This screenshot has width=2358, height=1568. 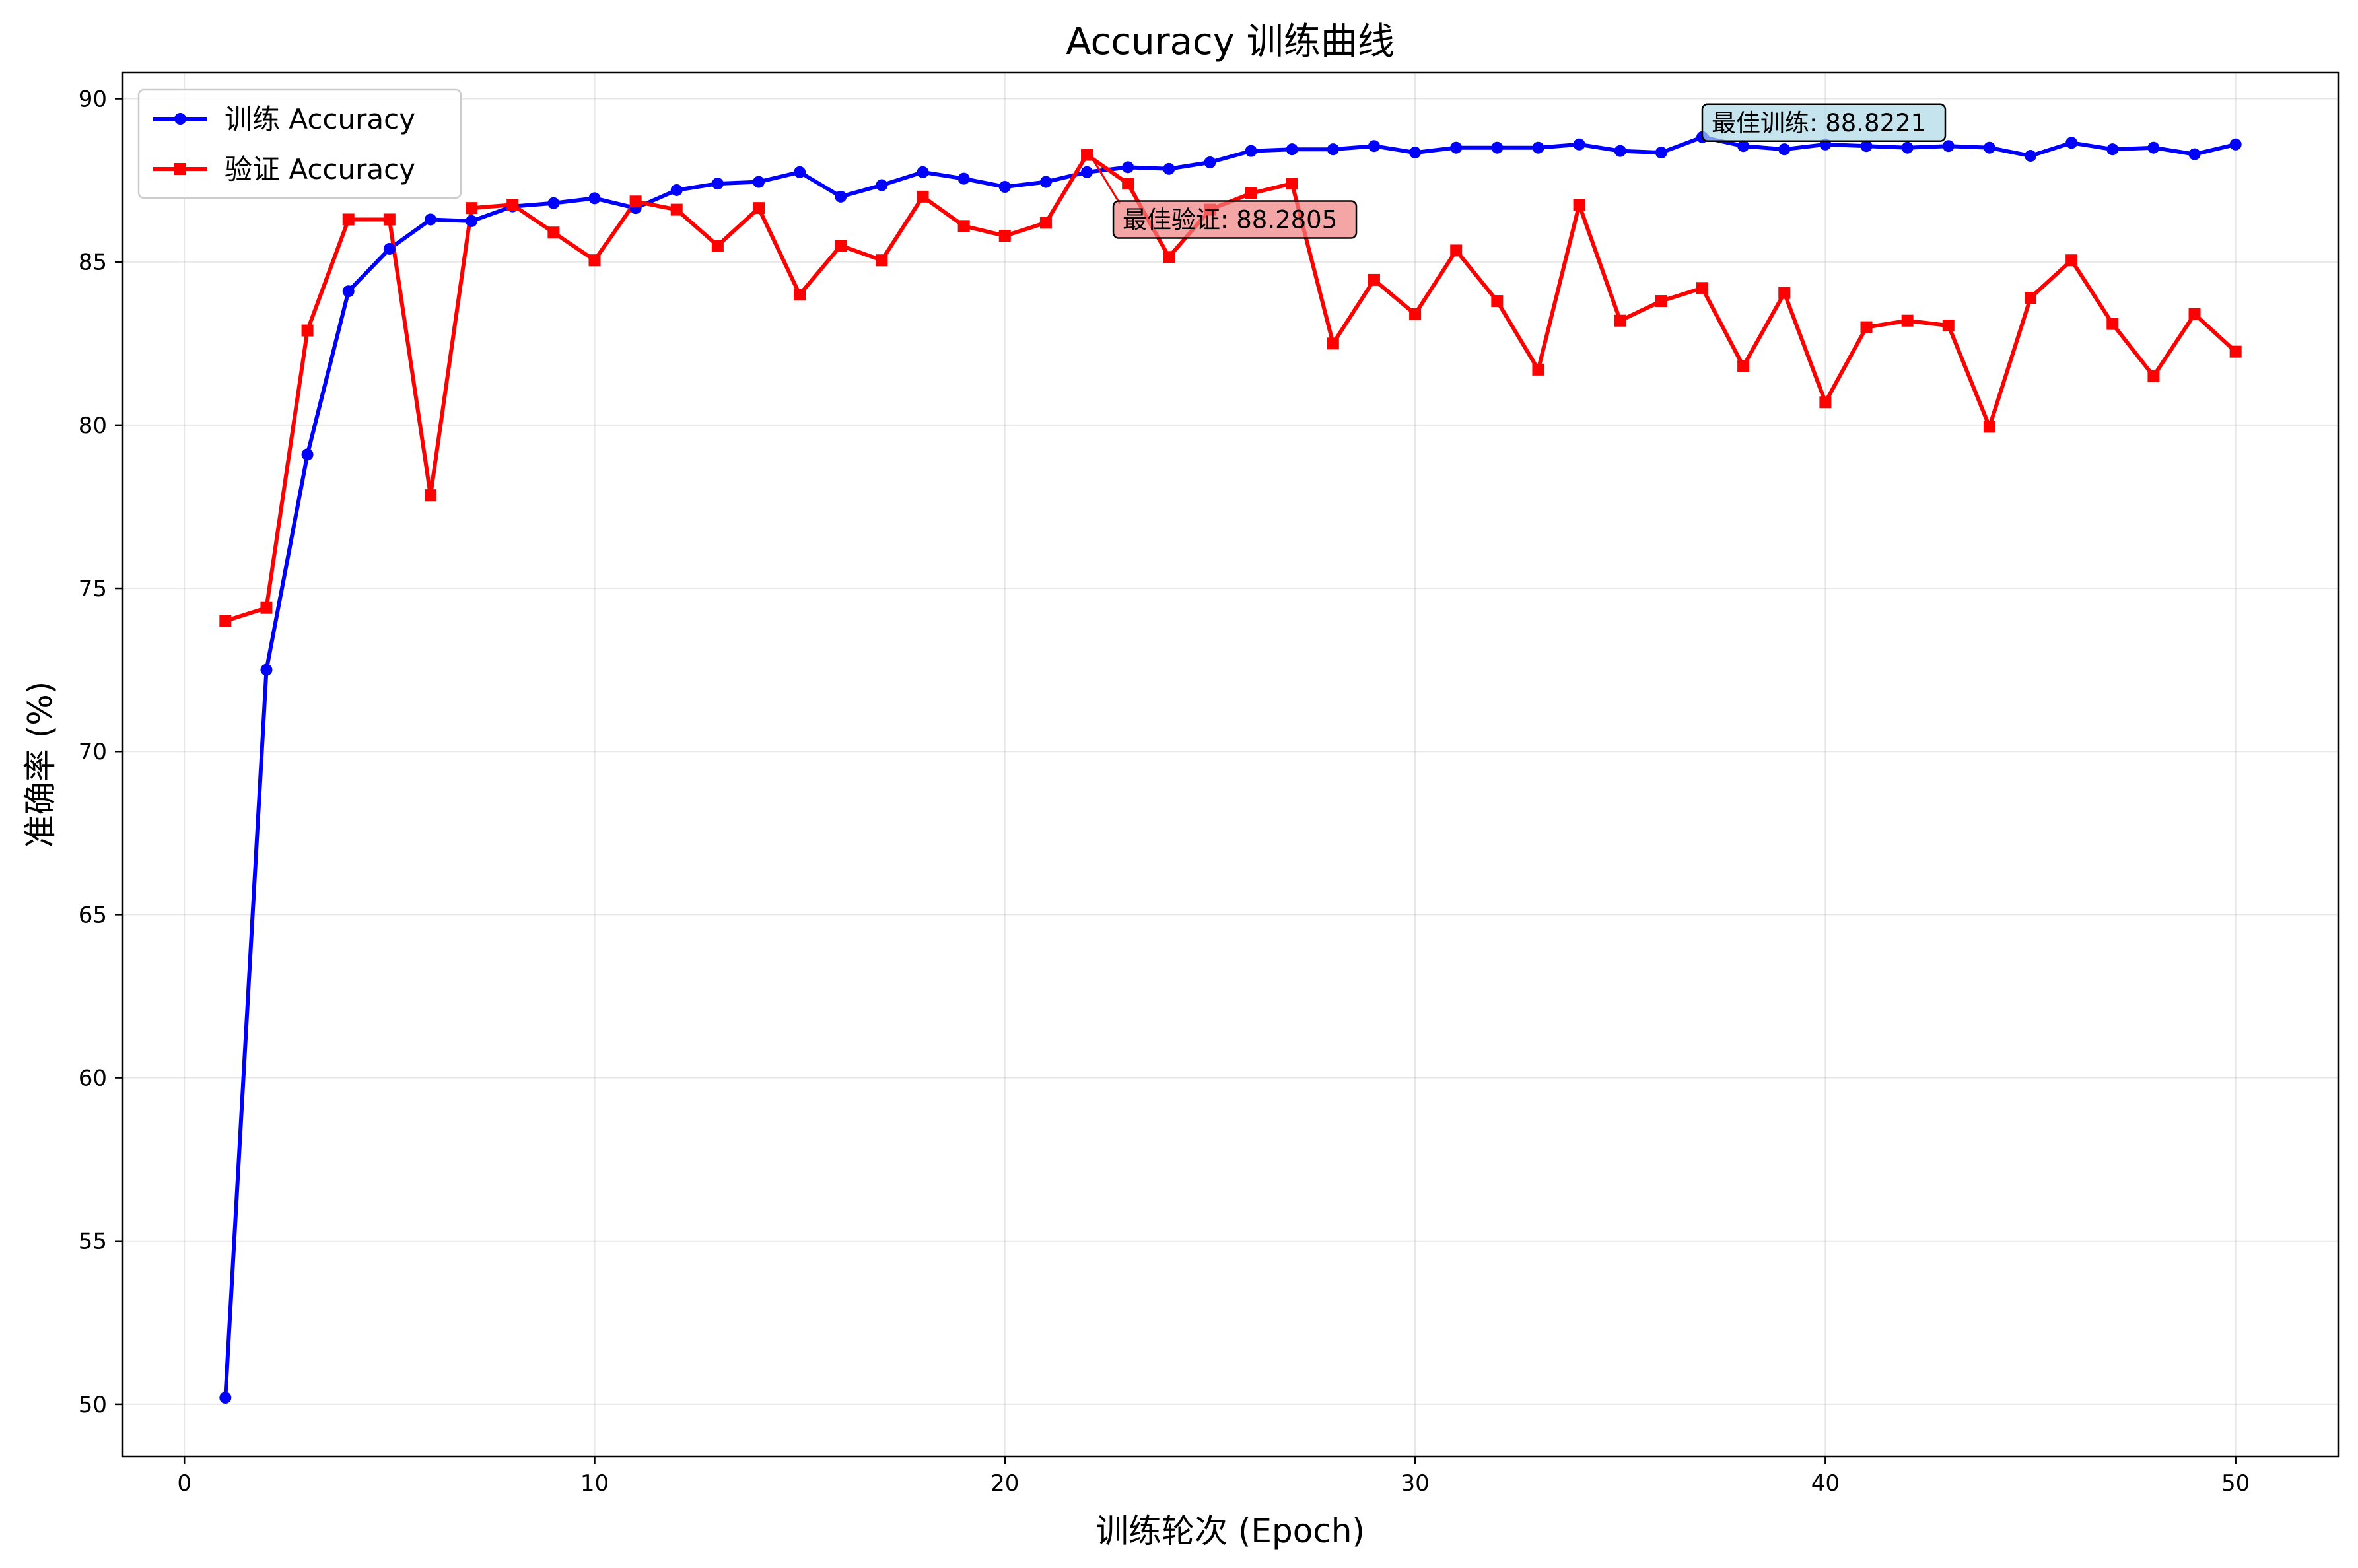 What do you see at coordinates (93, 752) in the screenshot?
I see `y-tick-label: 70` at bounding box center [93, 752].